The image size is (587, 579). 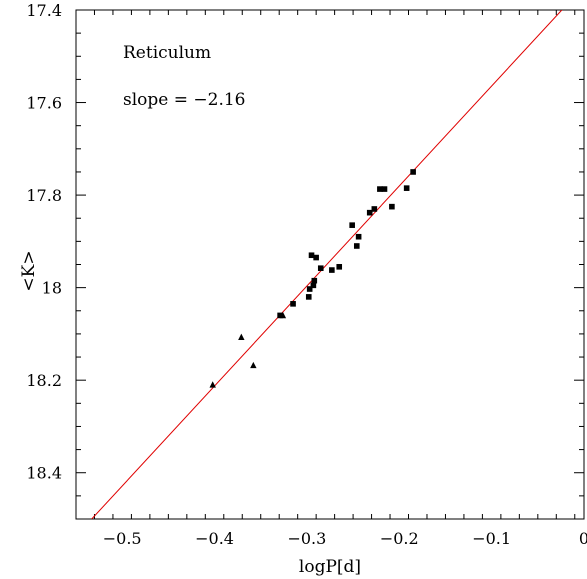 I want to click on x-tick-label: 0, so click(x=583, y=538).